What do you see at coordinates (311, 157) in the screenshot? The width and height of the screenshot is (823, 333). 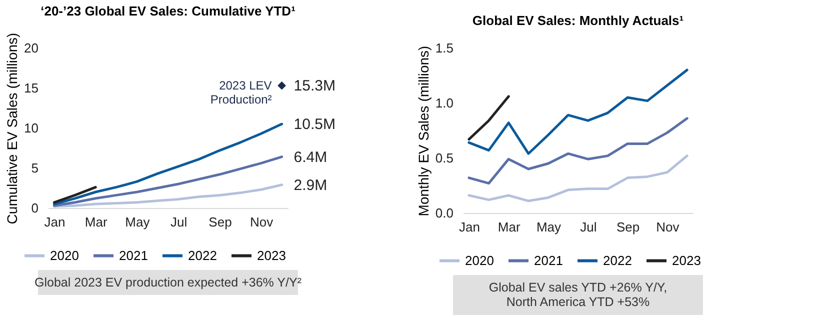 I see `data-label: 6.4M` at bounding box center [311, 157].